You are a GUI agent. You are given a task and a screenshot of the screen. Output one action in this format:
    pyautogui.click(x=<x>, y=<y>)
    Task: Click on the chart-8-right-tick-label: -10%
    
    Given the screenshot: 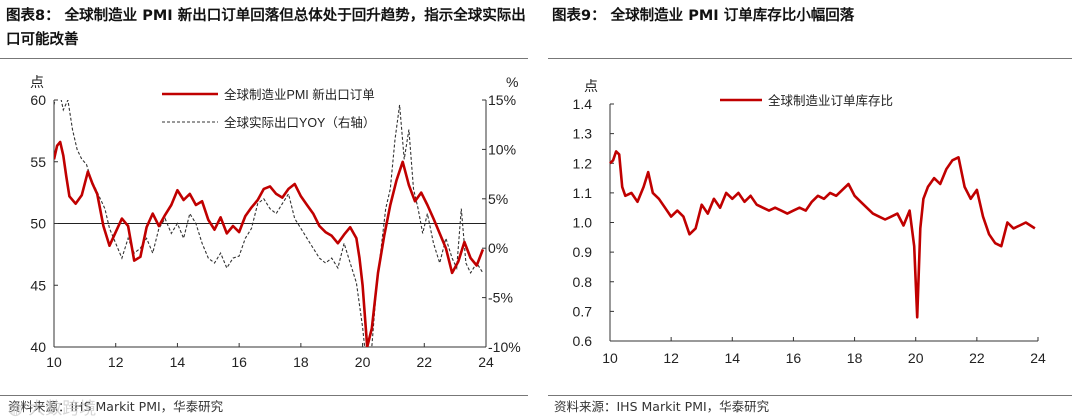 What is the action you would take?
    pyautogui.click(x=504, y=347)
    